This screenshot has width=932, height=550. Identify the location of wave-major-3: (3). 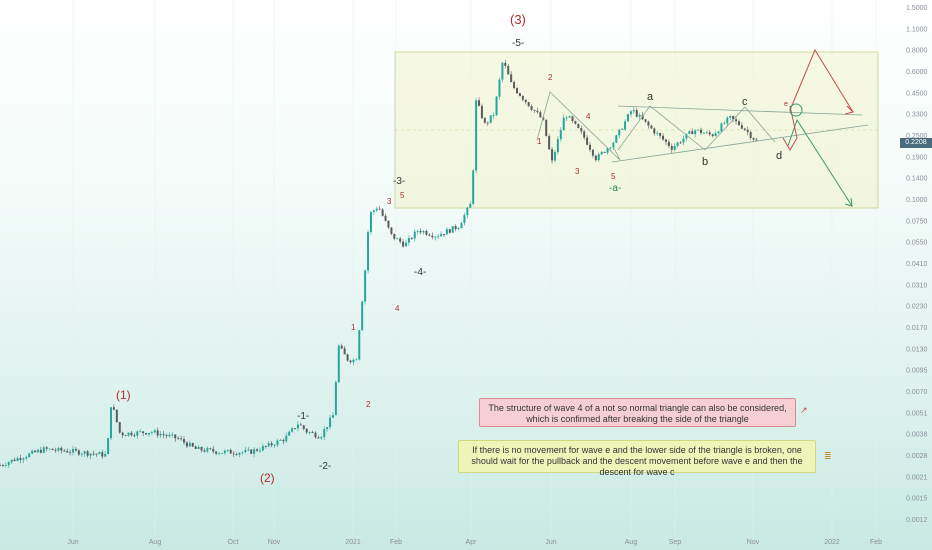
(518, 19).